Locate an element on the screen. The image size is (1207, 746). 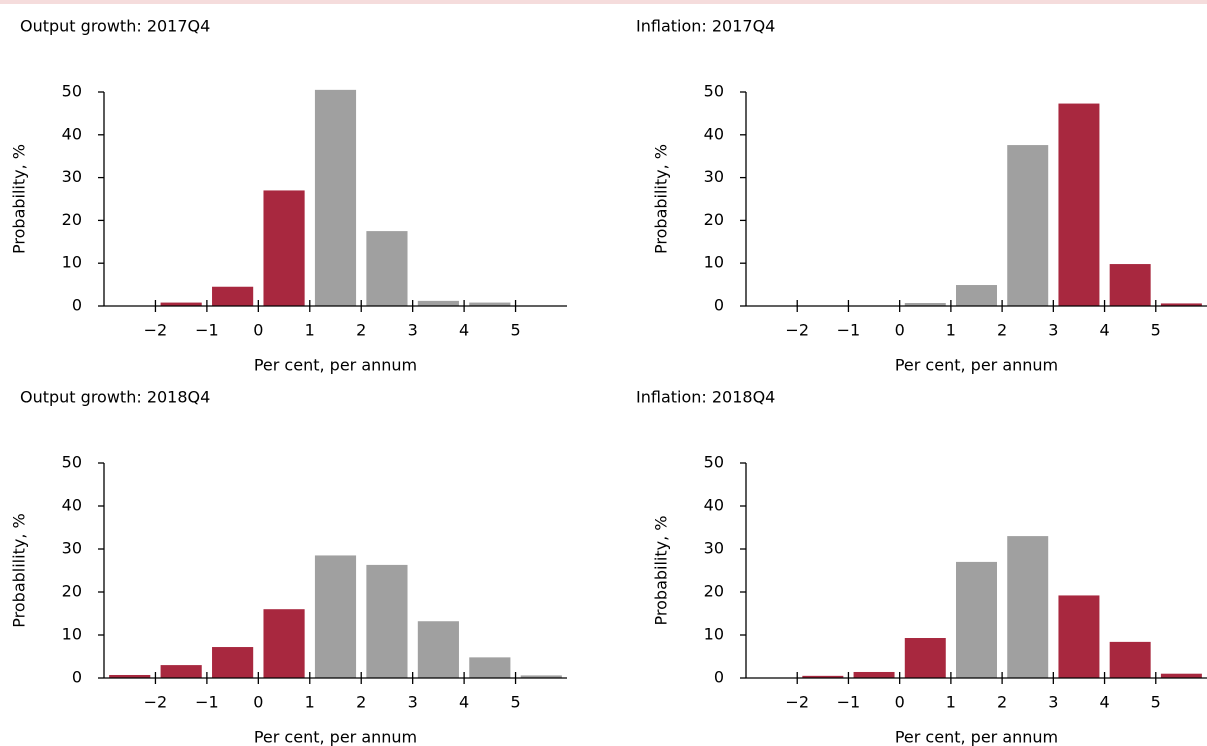
chart-title: Inflation: 2018Q4 is located at coordinates (705, 397).